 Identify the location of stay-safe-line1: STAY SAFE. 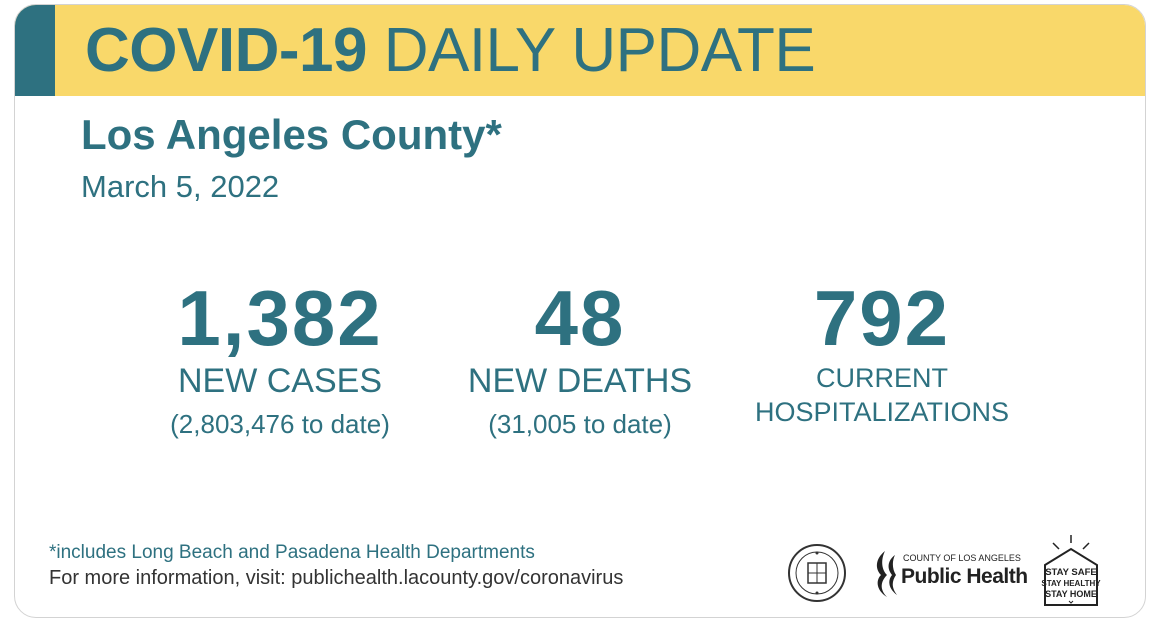
(1071, 572).